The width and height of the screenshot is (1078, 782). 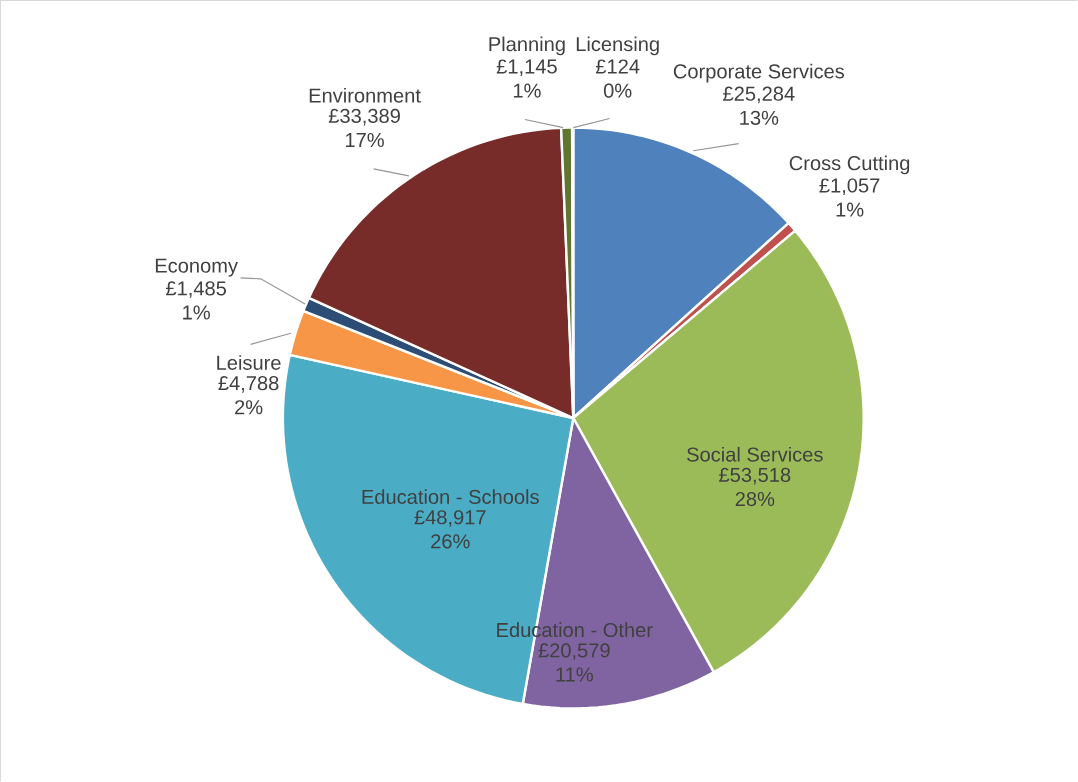 What do you see at coordinates (849, 197) in the screenshot?
I see `data-label: £1,057 1%` at bounding box center [849, 197].